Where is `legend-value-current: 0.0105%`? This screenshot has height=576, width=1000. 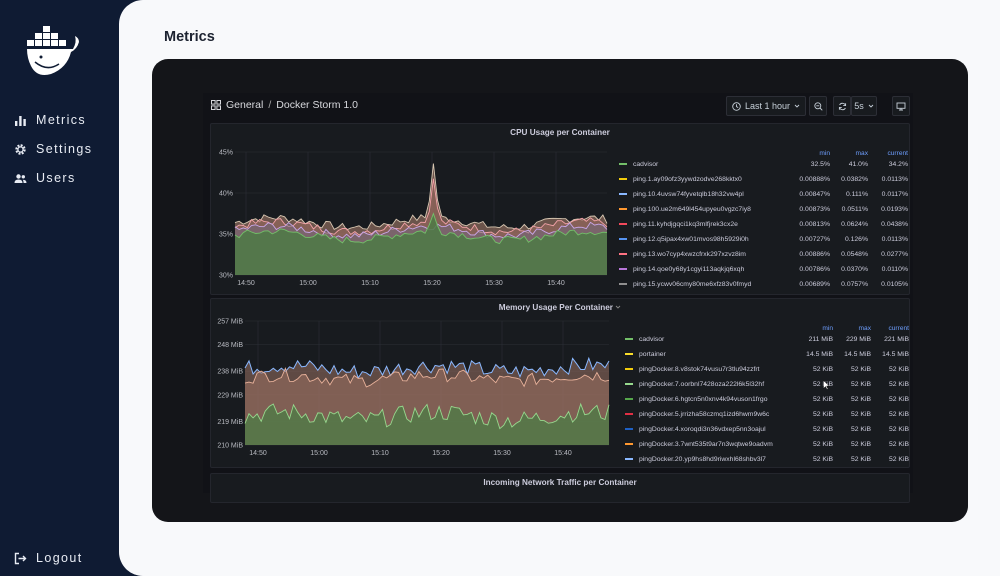
legend-value-current: 0.0105% is located at coordinates (894, 284).